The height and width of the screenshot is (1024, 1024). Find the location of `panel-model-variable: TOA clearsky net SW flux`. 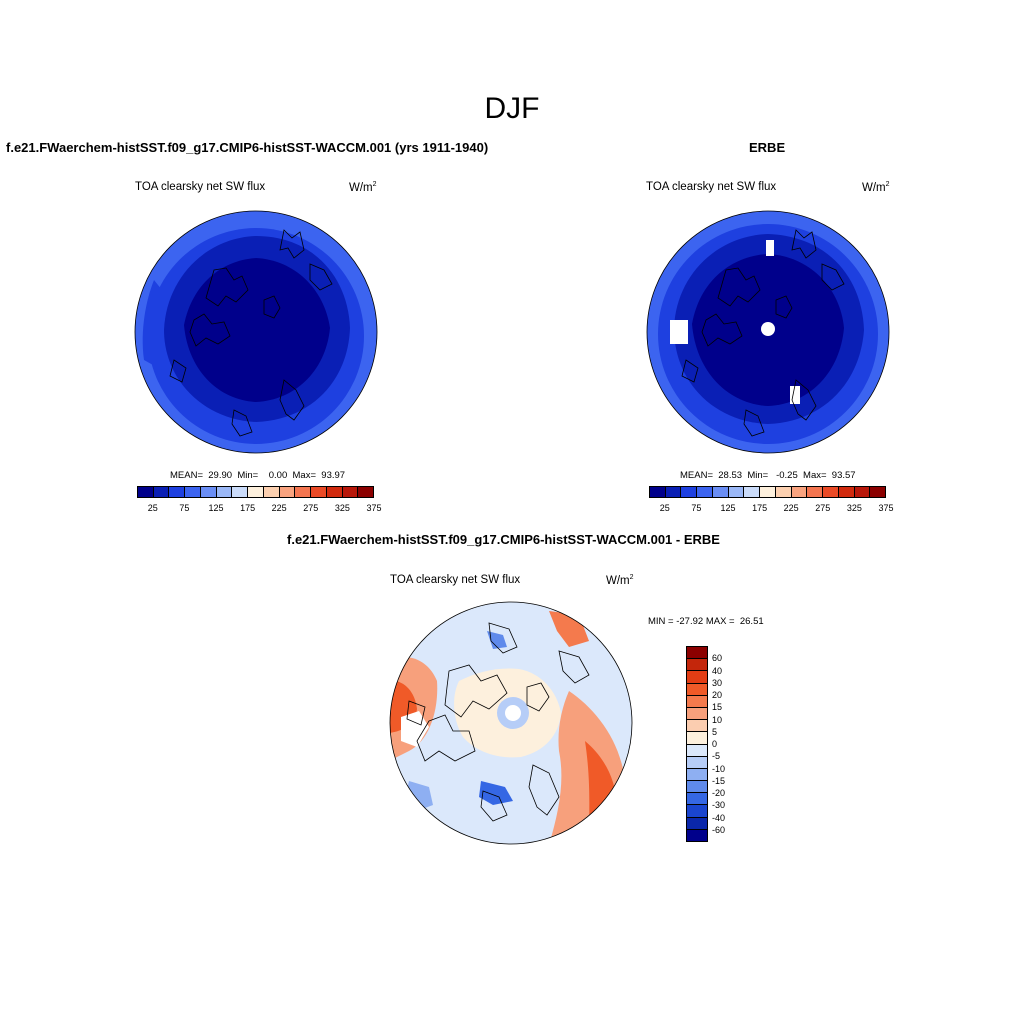

panel-model-variable: TOA clearsky net SW flux is located at coordinates (200, 187).